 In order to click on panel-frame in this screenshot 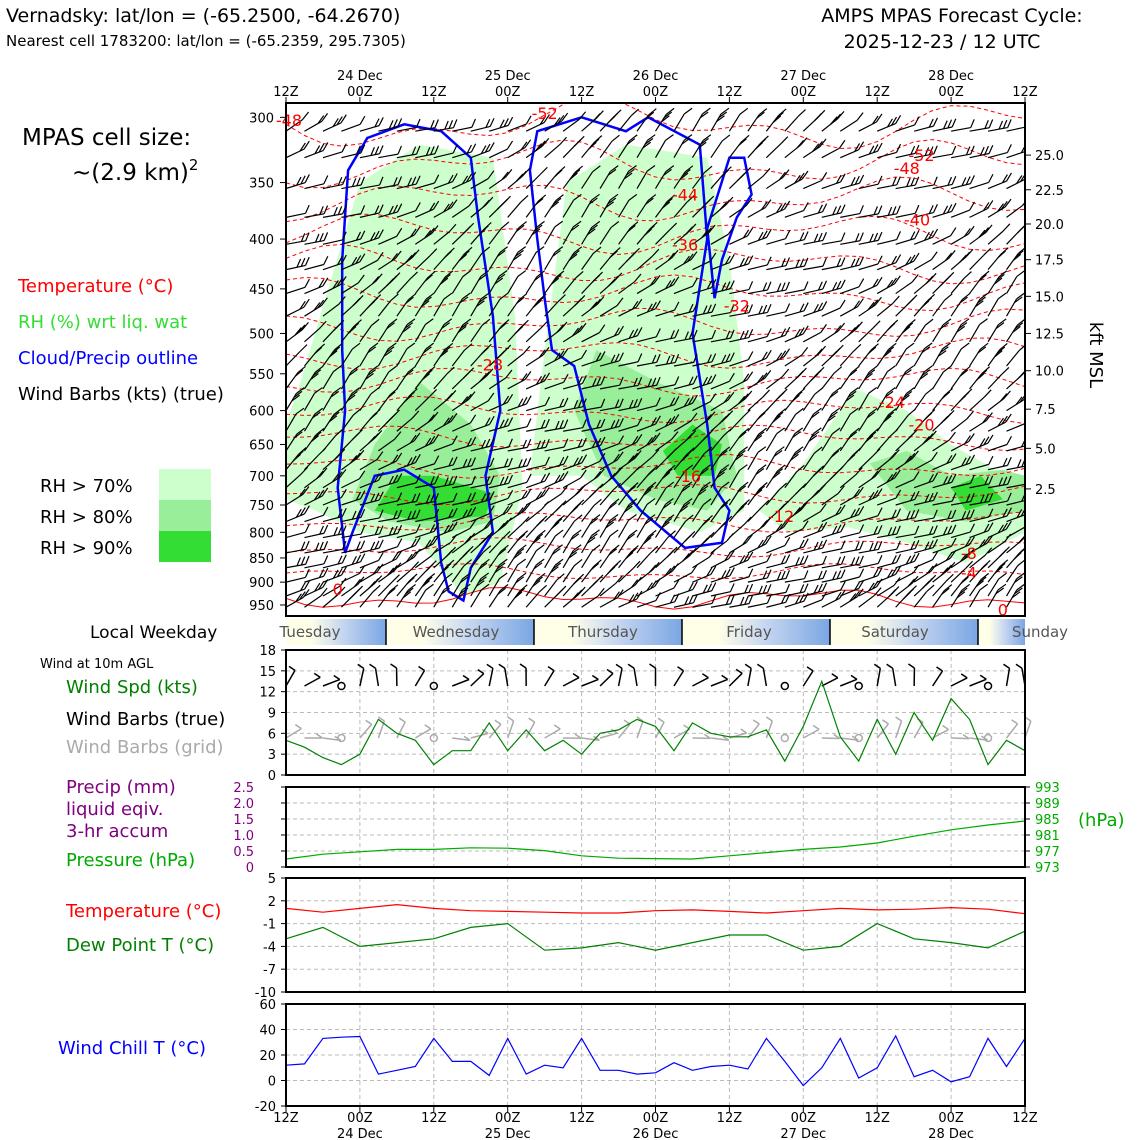, I will do `click(655, 712)`.